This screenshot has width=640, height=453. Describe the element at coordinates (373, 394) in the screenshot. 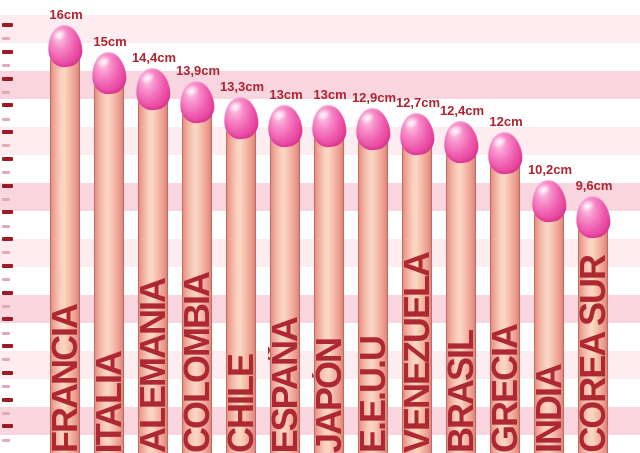

I see `bar-country-label: E.E.U.U` at that location.